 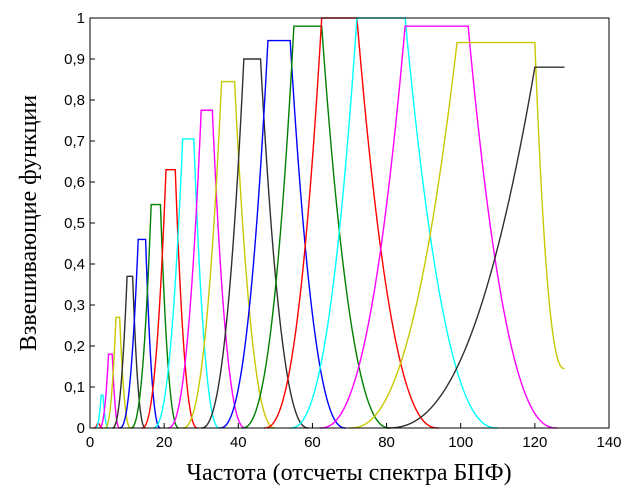 I want to click on y-tick-label: 0,3, so click(x=74, y=305).